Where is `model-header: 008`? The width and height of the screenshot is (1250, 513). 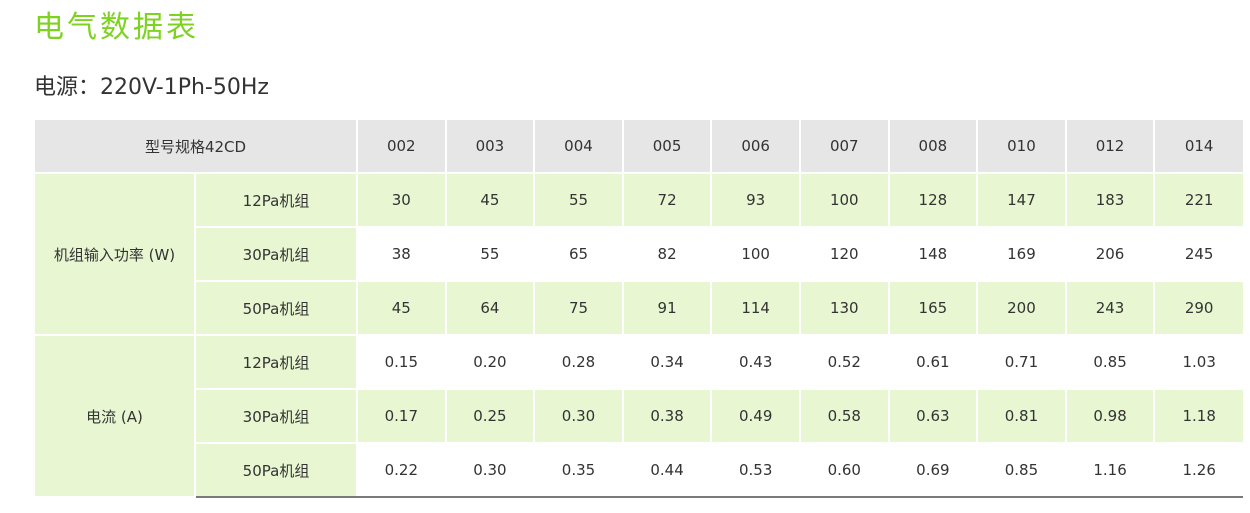
model-header: 008 is located at coordinates (933, 147).